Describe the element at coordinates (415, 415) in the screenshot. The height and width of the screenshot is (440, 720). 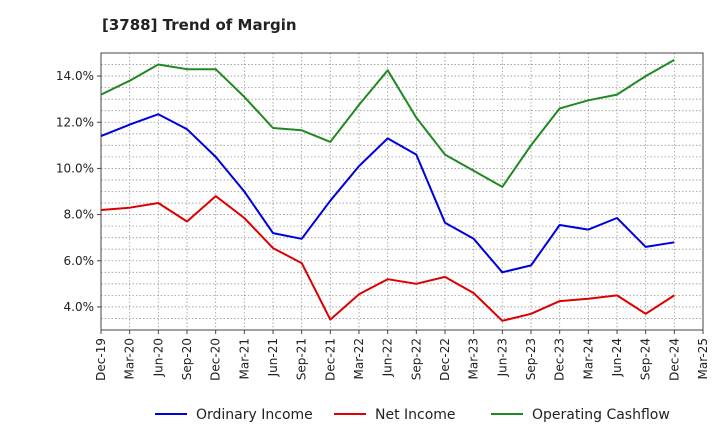
I see `legend-label: Net Income` at that location.